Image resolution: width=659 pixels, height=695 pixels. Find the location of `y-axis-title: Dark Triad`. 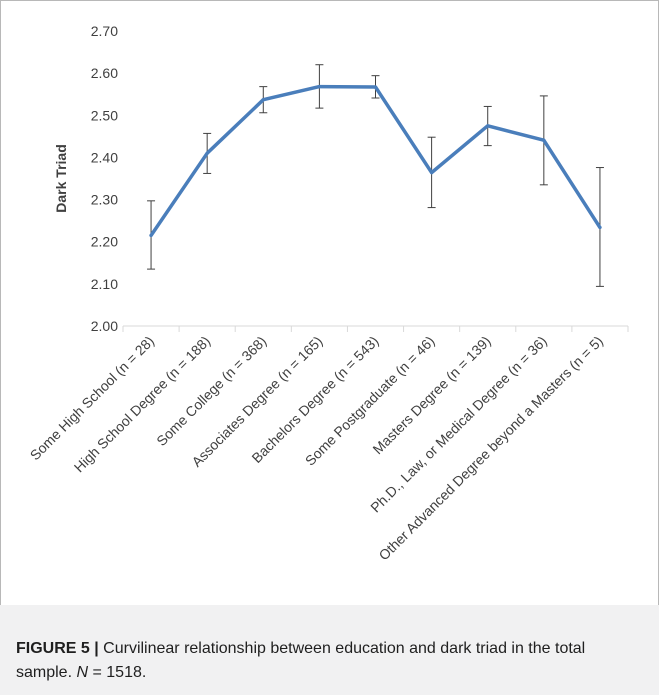

y-axis-title: Dark Triad is located at coordinates (61, 178).